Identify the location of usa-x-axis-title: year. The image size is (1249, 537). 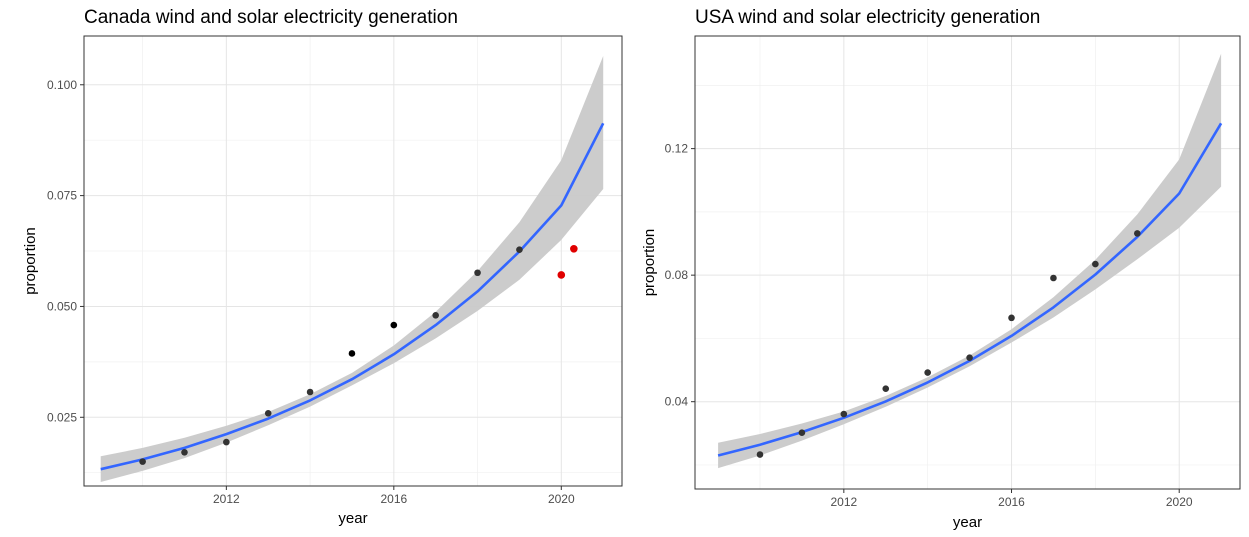
(967, 522).